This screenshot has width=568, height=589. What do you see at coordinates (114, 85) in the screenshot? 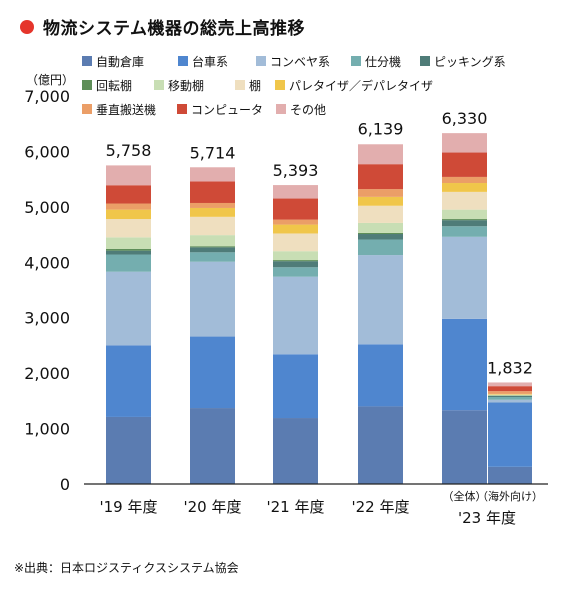
I see `legend-label-6: 回転棚` at bounding box center [114, 85].